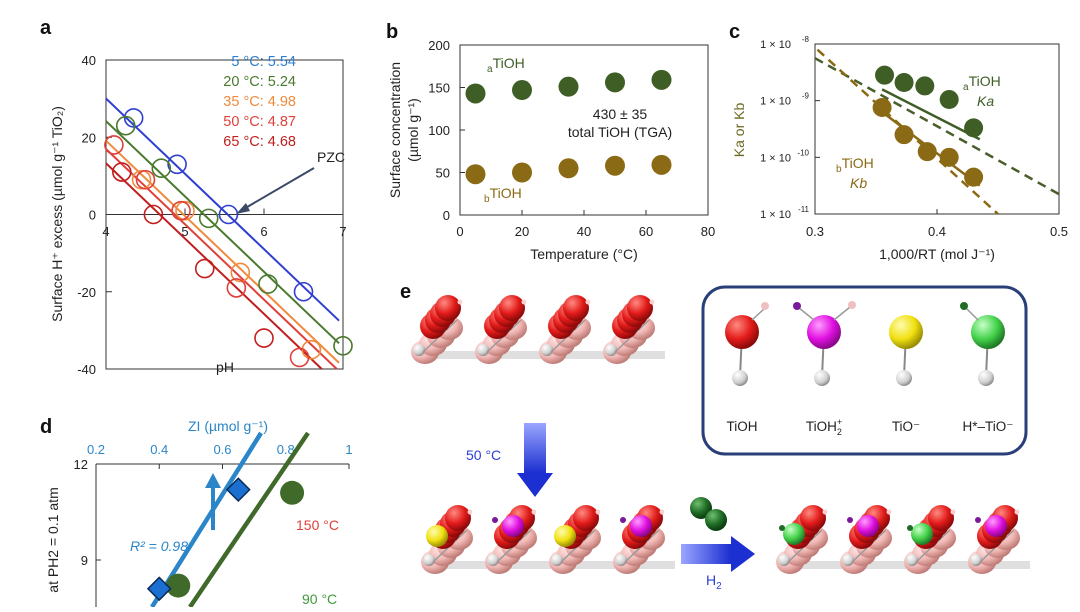  Describe the element at coordinates (734, 32) in the screenshot. I see `panel-c-label: c` at that location.